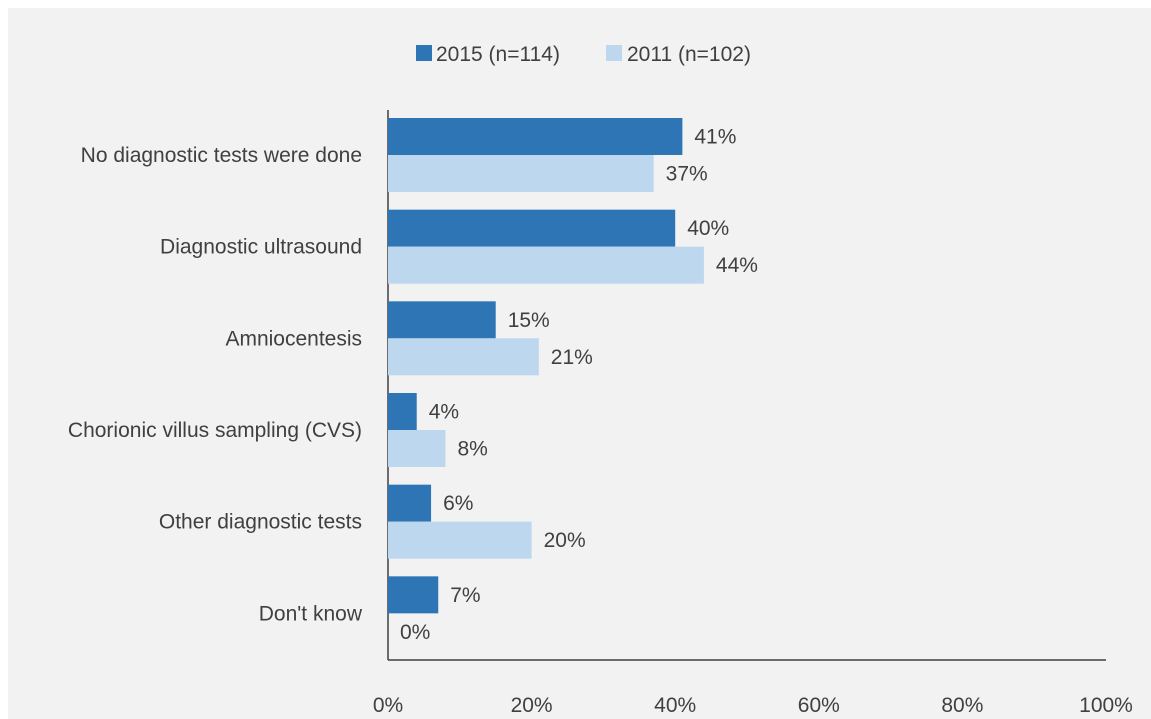 This screenshot has height=719, width=1151. What do you see at coordinates (583, 54) in the screenshot?
I see `legend: 2015 (n=114) 2011 (n=102)` at bounding box center [583, 54].